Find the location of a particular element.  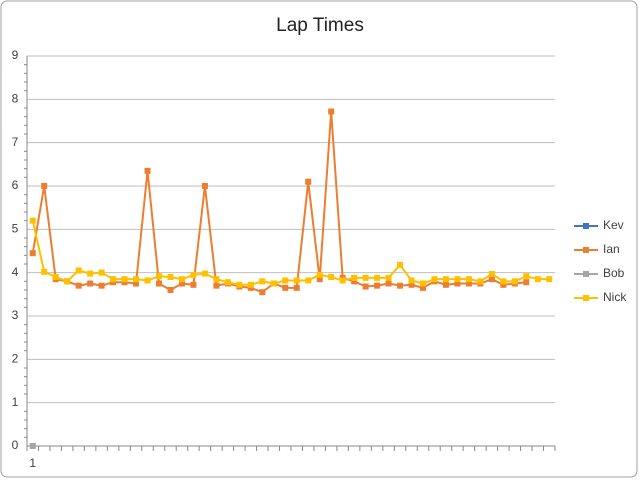

x-tick-label: 1 is located at coordinates (32, 463).